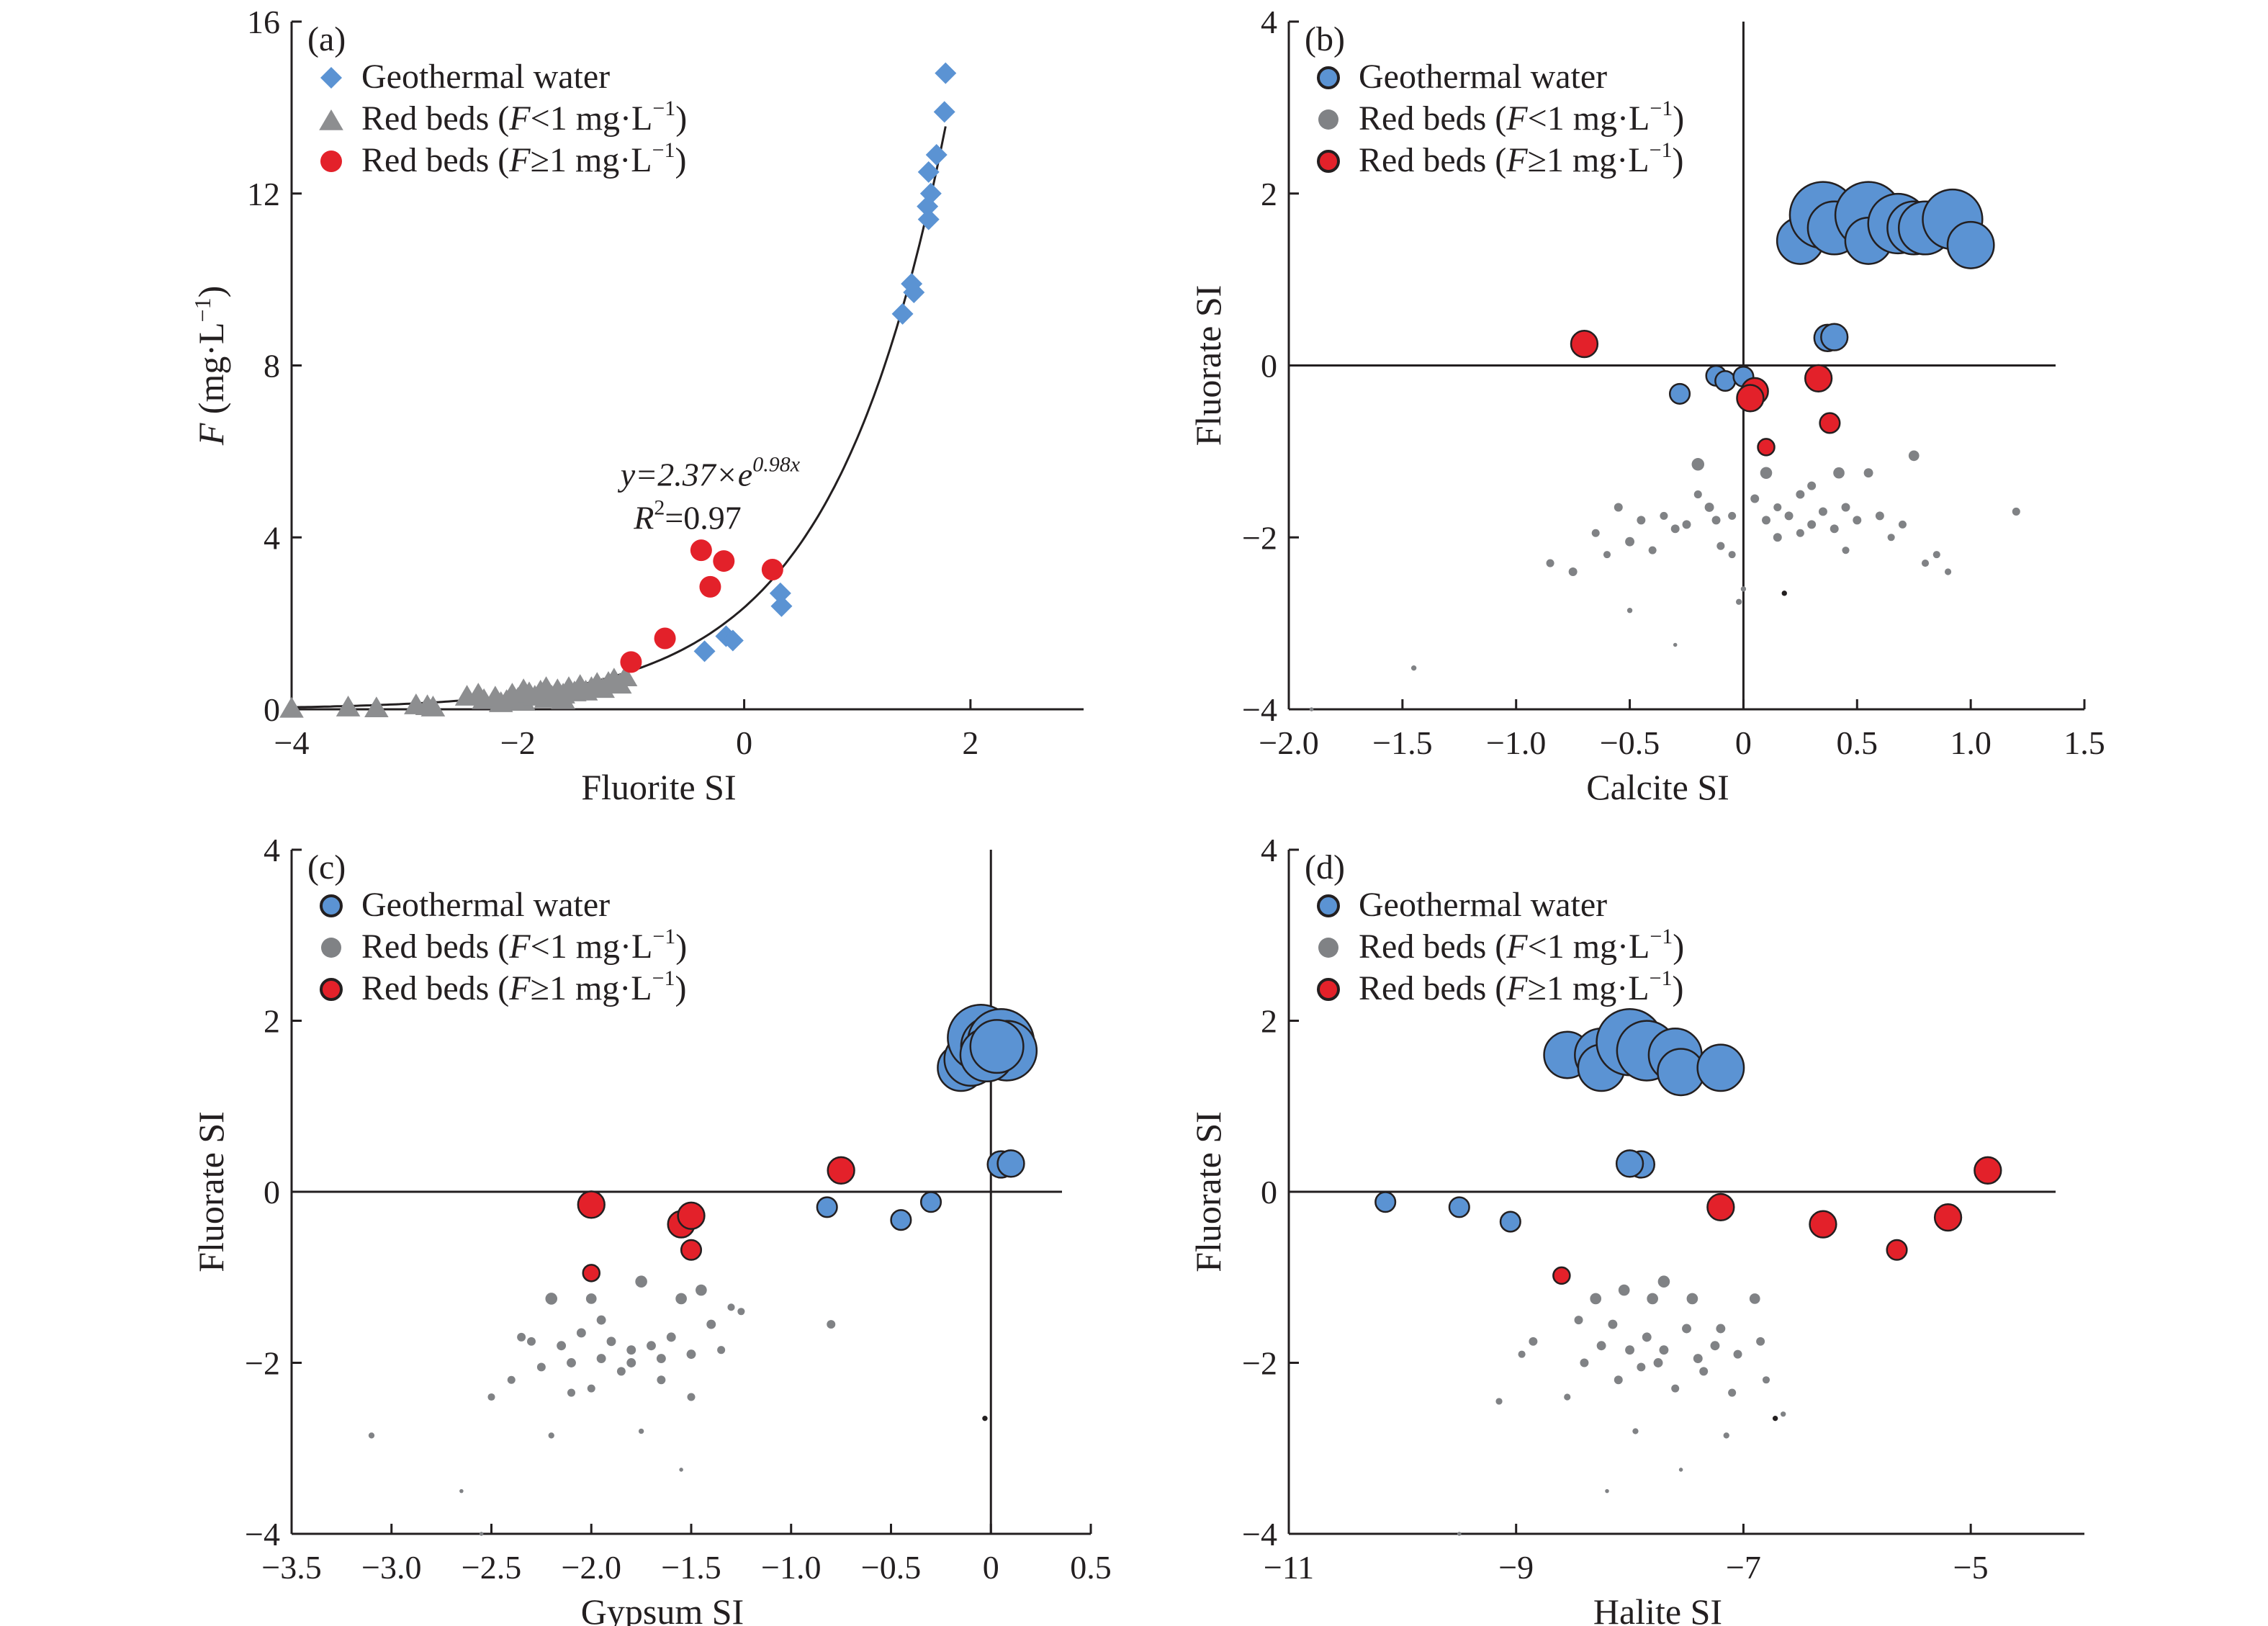  Describe the element at coordinates (591, 1567) in the screenshot. I see `x-tick-label: −2.0` at that location.